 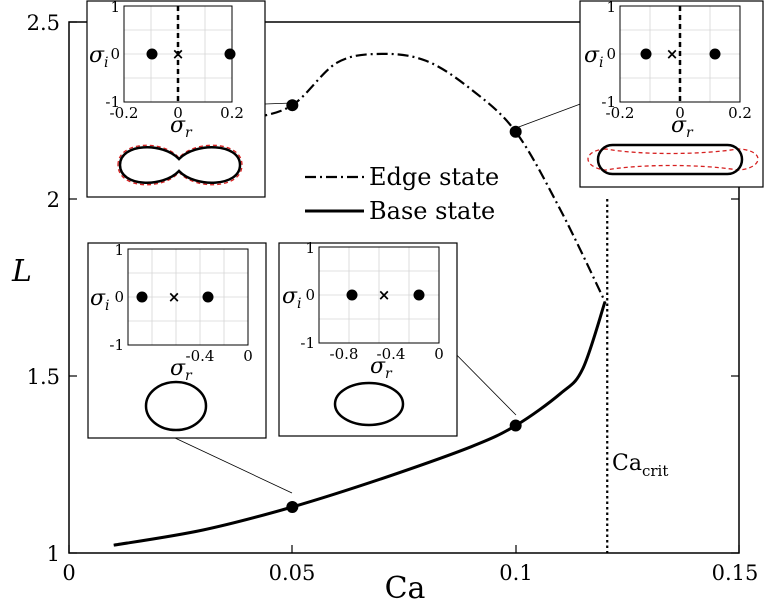 What do you see at coordinates (68, 573) in the screenshot?
I see `x-tick-label: 0` at bounding box center [68, 573].